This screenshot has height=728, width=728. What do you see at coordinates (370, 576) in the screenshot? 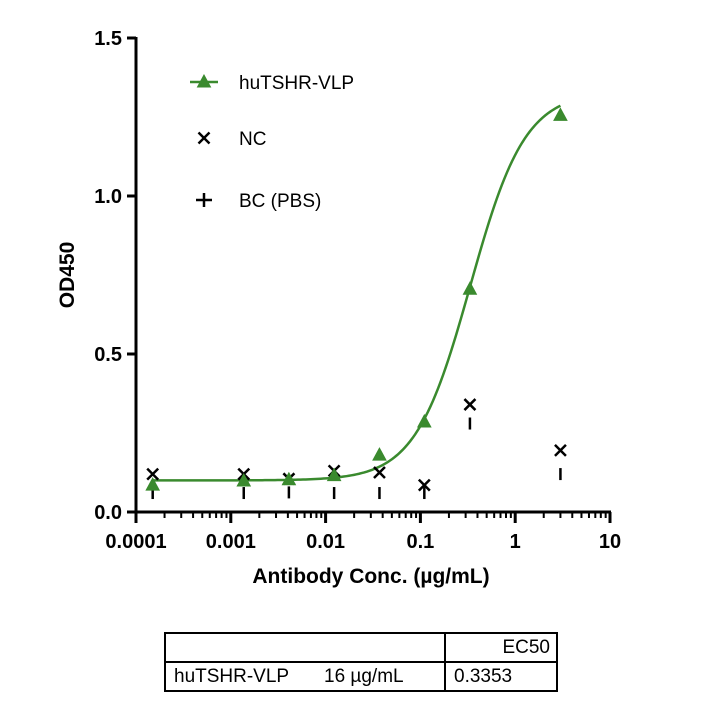
I see `x-axis-title: Antibody Conc. (µg/mL)` at bounding box center [370, 576].